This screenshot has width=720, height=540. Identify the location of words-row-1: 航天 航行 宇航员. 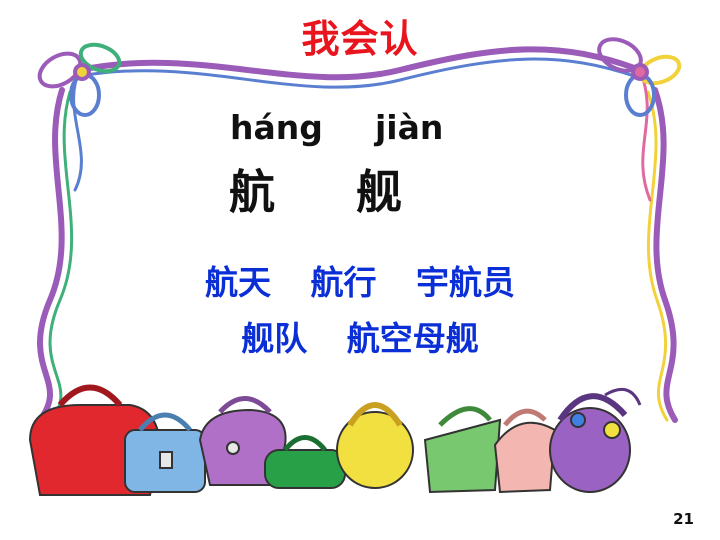
(360, 280).